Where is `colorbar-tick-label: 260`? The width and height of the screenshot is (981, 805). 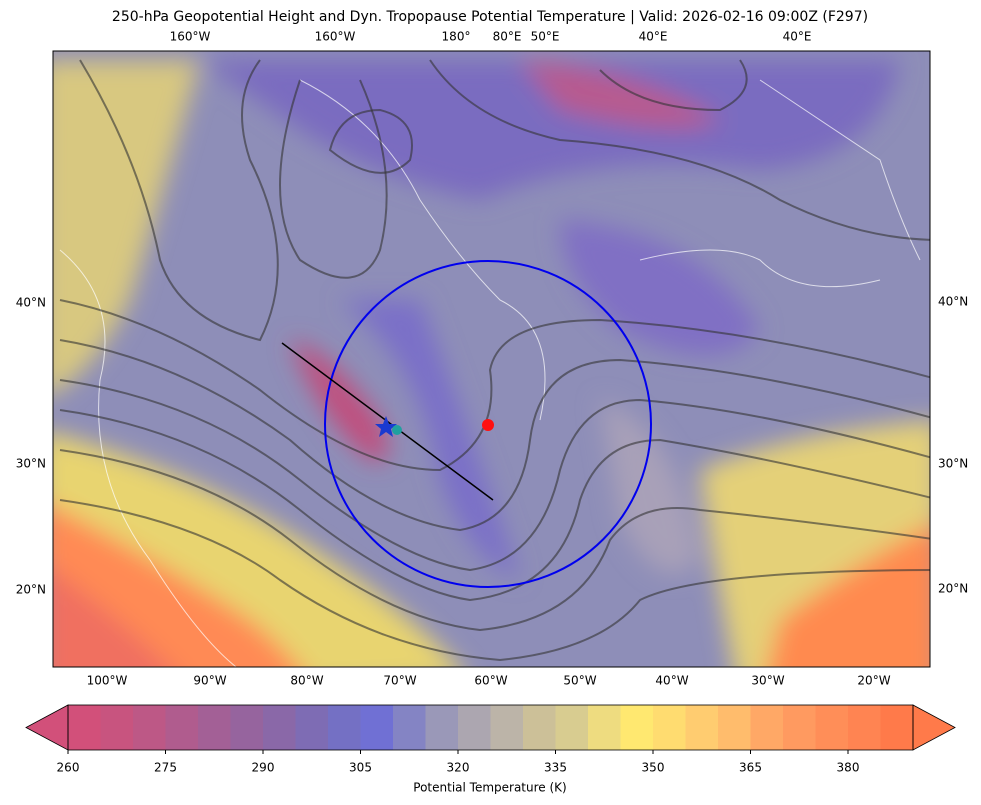
colorbar-tick-label: 260 is located at coordinates (68, 768).